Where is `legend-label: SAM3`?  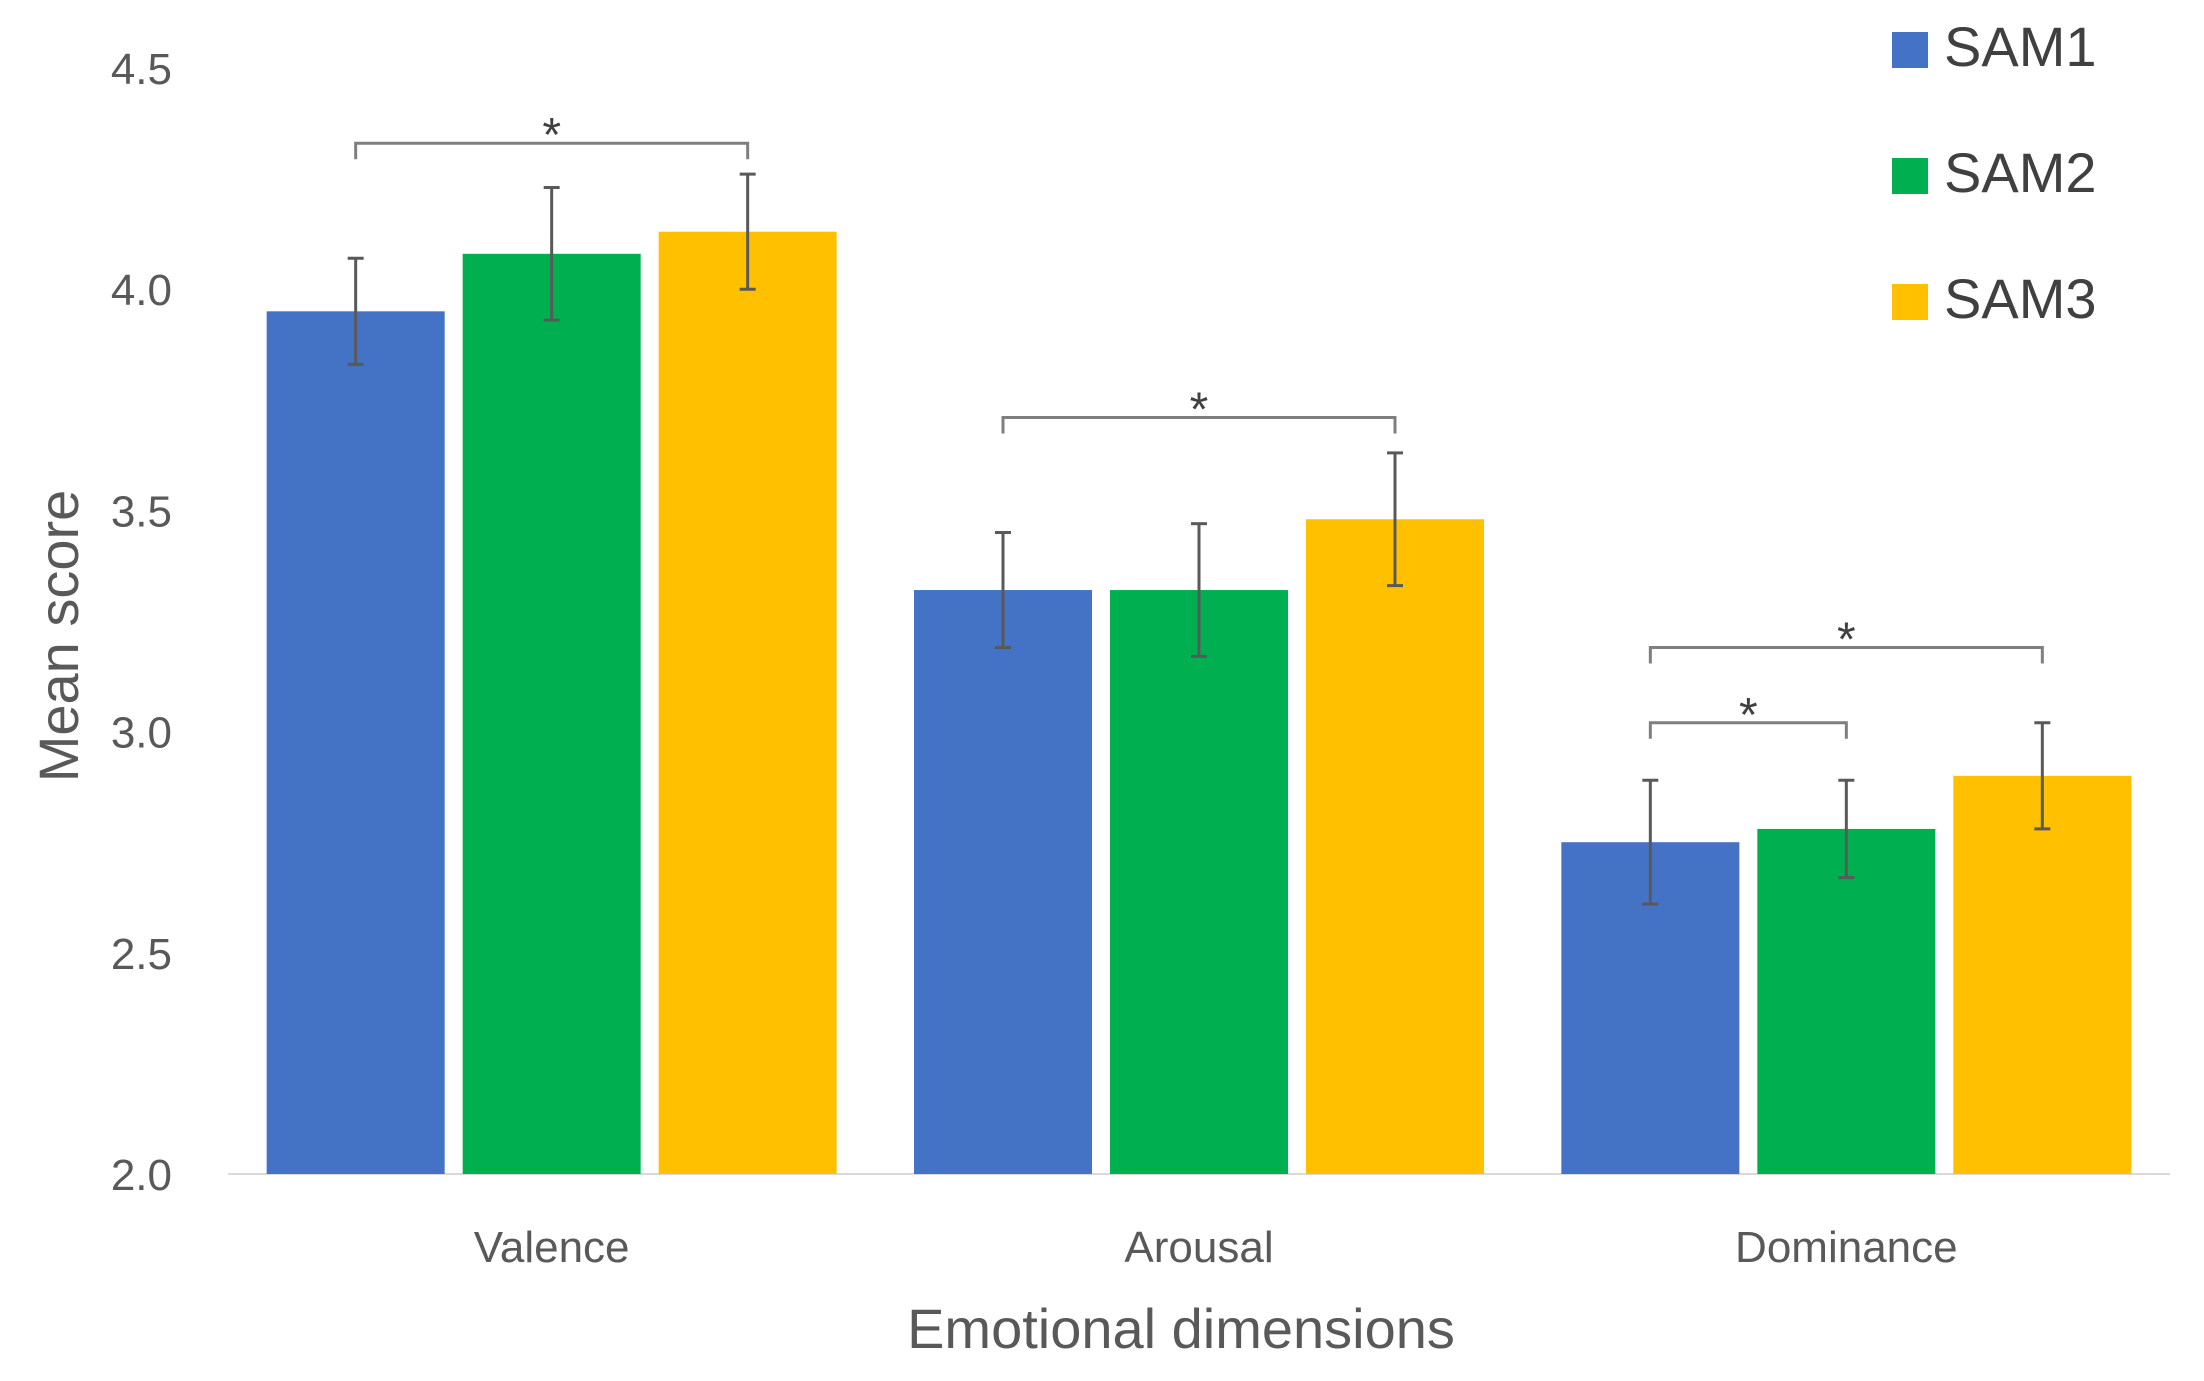
legend-label: SAM3 is located at coordinates (2020, 298).